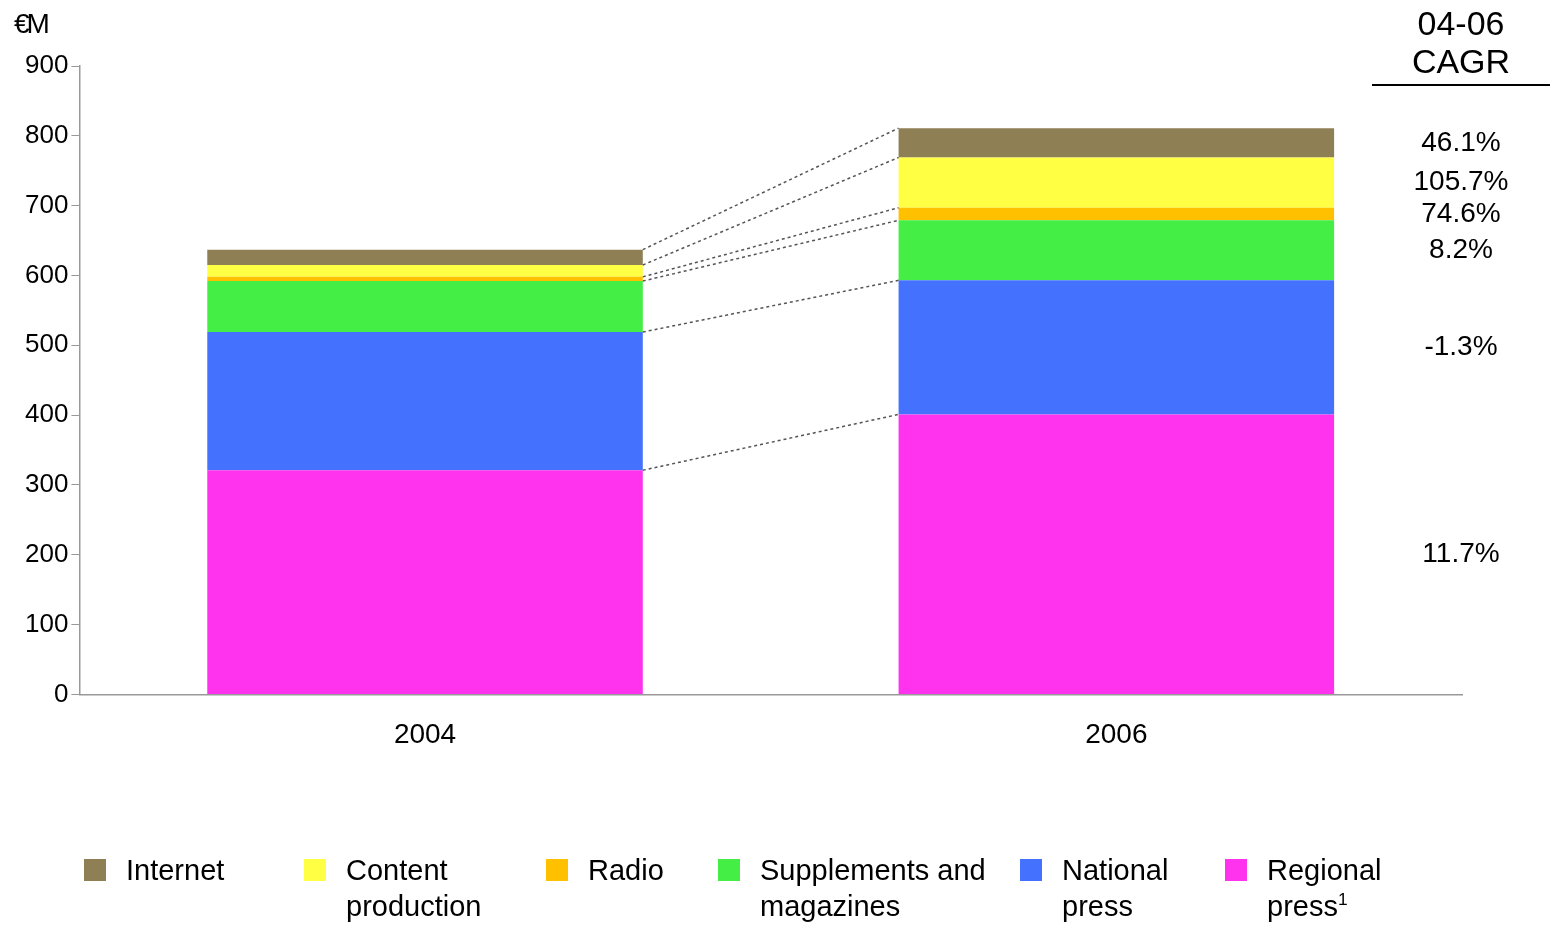 This screenshot has width=1550, height=931. Describe the element at coordinates (626, 870) in the screenshot. I see `legend-label: Radio` at that location.